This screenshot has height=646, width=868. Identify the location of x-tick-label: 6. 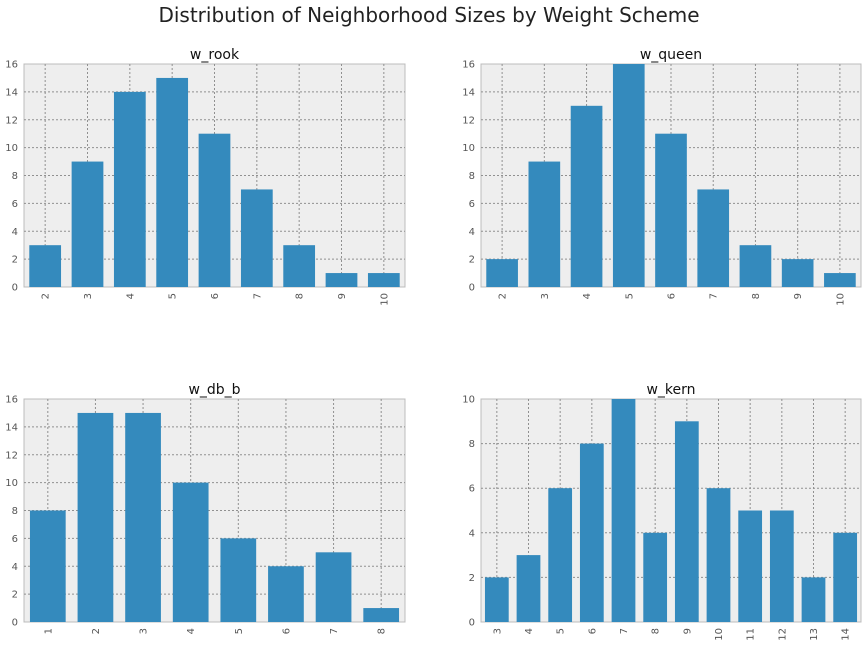
(215, 296).